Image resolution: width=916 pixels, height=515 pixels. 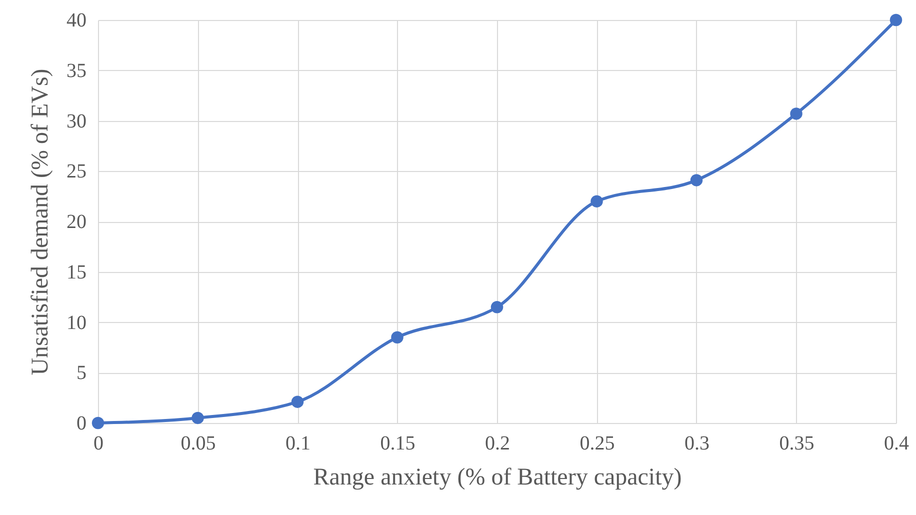 I want to click on y-tick-label: 0, so click(x=81, y=423).